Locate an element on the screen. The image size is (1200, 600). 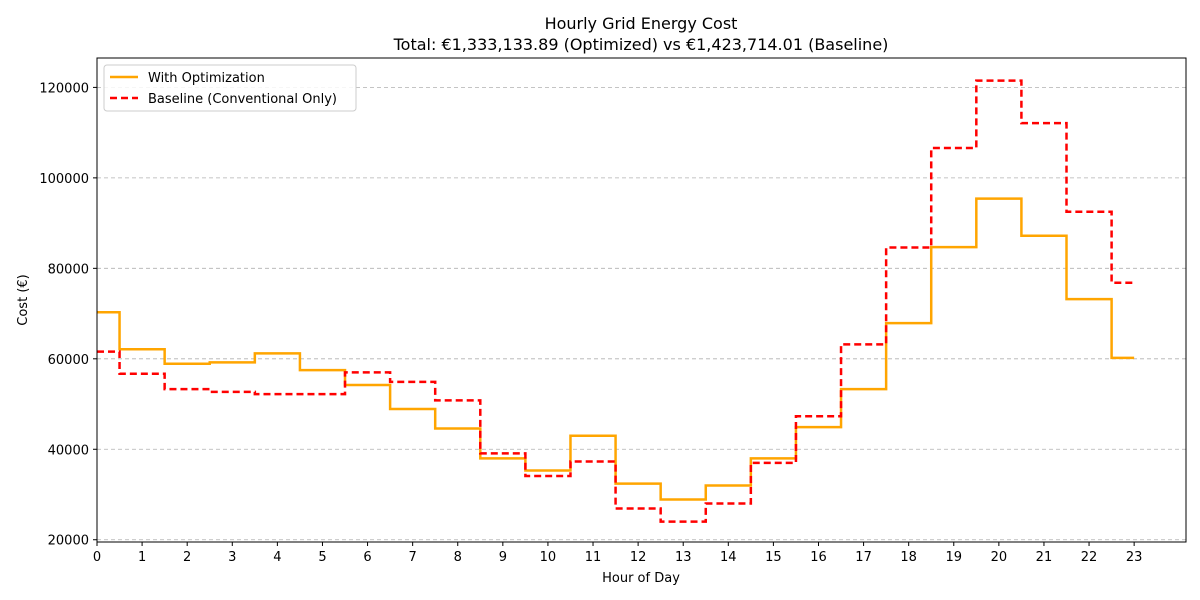
y-tick-label-2: 60000 is located at coordinates (68, 360).